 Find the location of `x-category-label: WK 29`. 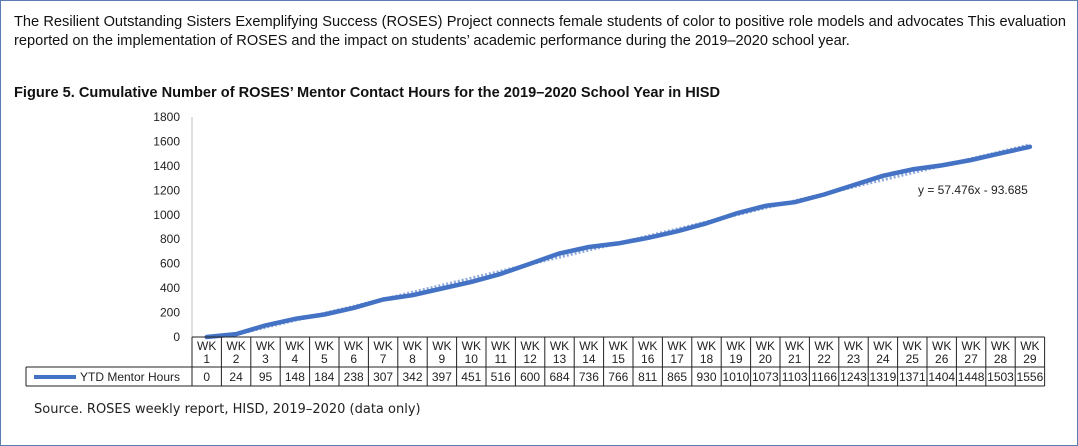

x-category-label: WK 29 is located at coordinates (1029, 352).